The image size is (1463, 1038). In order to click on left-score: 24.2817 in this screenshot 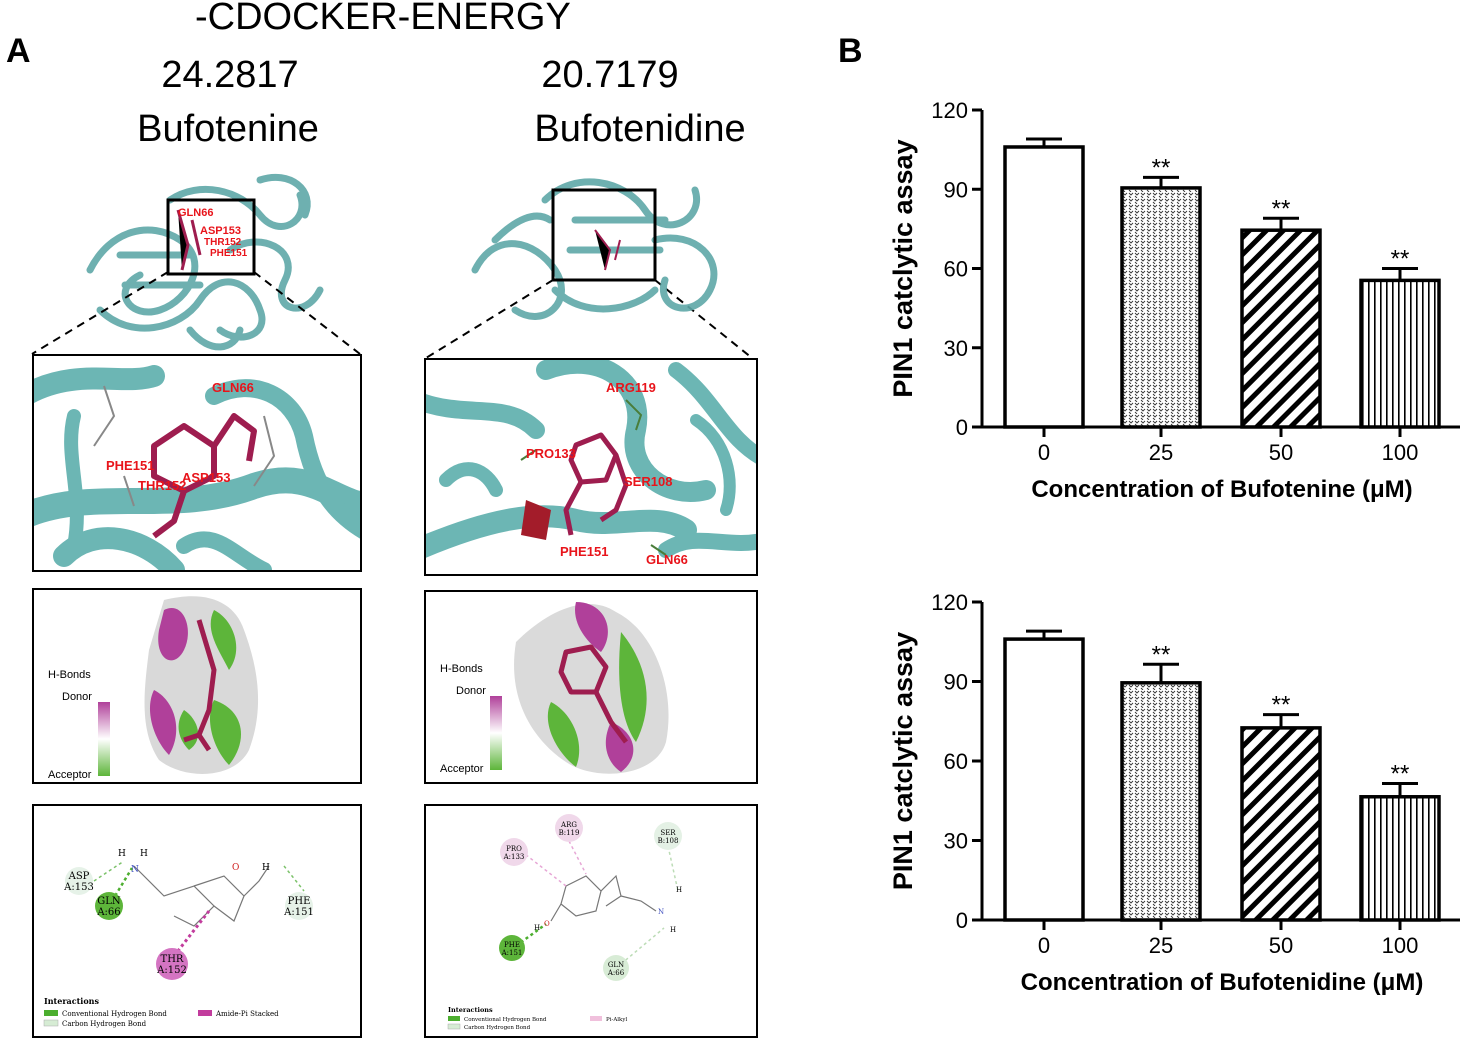, I will do `click(230, 75)`.